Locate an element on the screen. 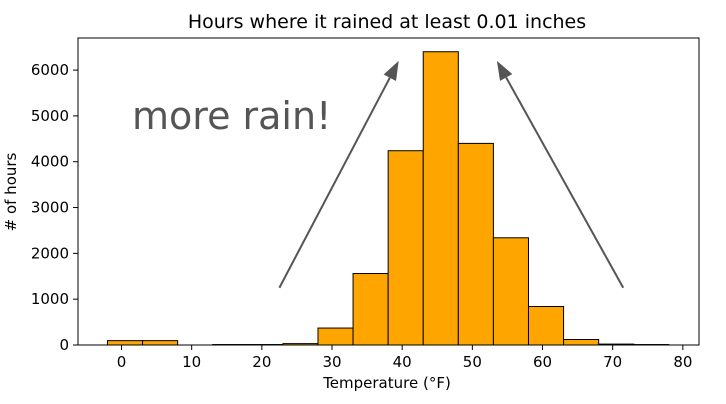 The height and width of the screenshot is (404, 726). y-tick-label: 5000 is located at coordinates (50, 116).